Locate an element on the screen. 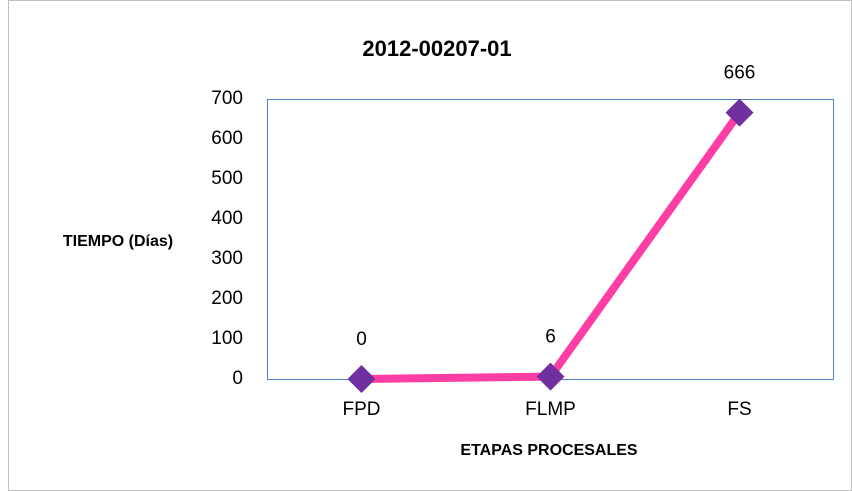  y-tick-label: 100 is located at coordinates (227, 338).